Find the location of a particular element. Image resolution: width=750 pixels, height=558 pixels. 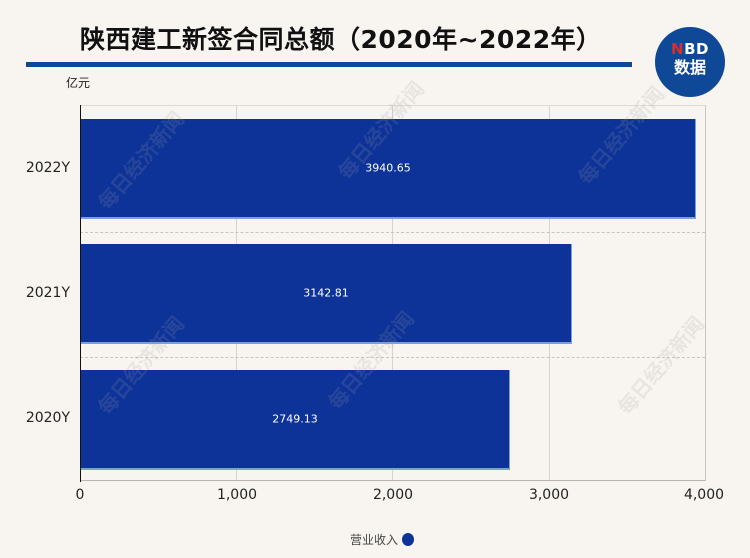

bar-value-label: 3940.65 is located at coordinates (388, 168).